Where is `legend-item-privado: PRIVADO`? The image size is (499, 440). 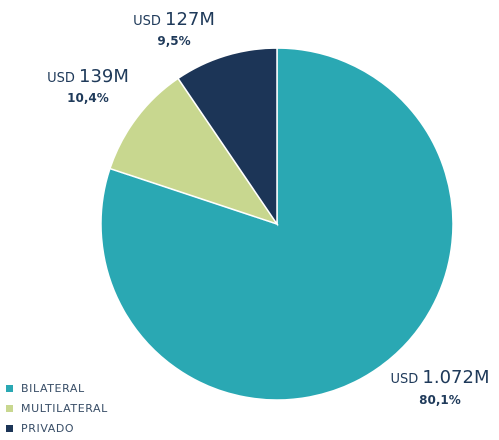 legend-item-privado: PRIVADO is located at coordinates (57, 428).